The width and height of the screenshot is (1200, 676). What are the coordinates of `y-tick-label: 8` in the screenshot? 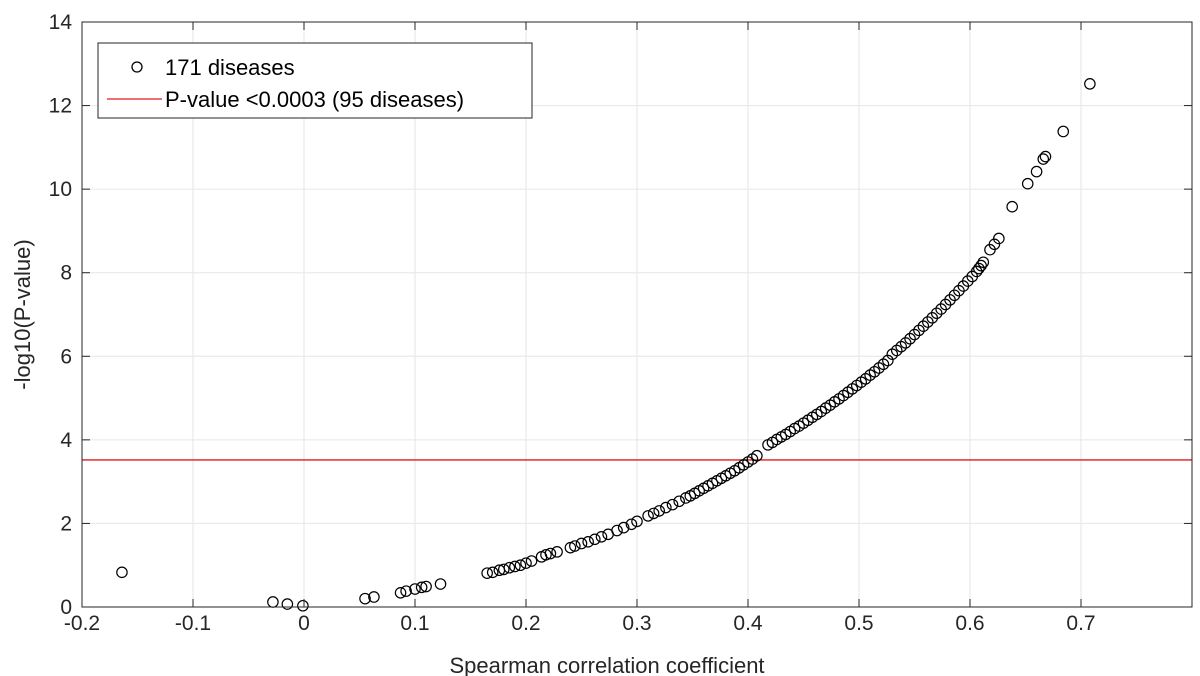 It's located at (66, 273).